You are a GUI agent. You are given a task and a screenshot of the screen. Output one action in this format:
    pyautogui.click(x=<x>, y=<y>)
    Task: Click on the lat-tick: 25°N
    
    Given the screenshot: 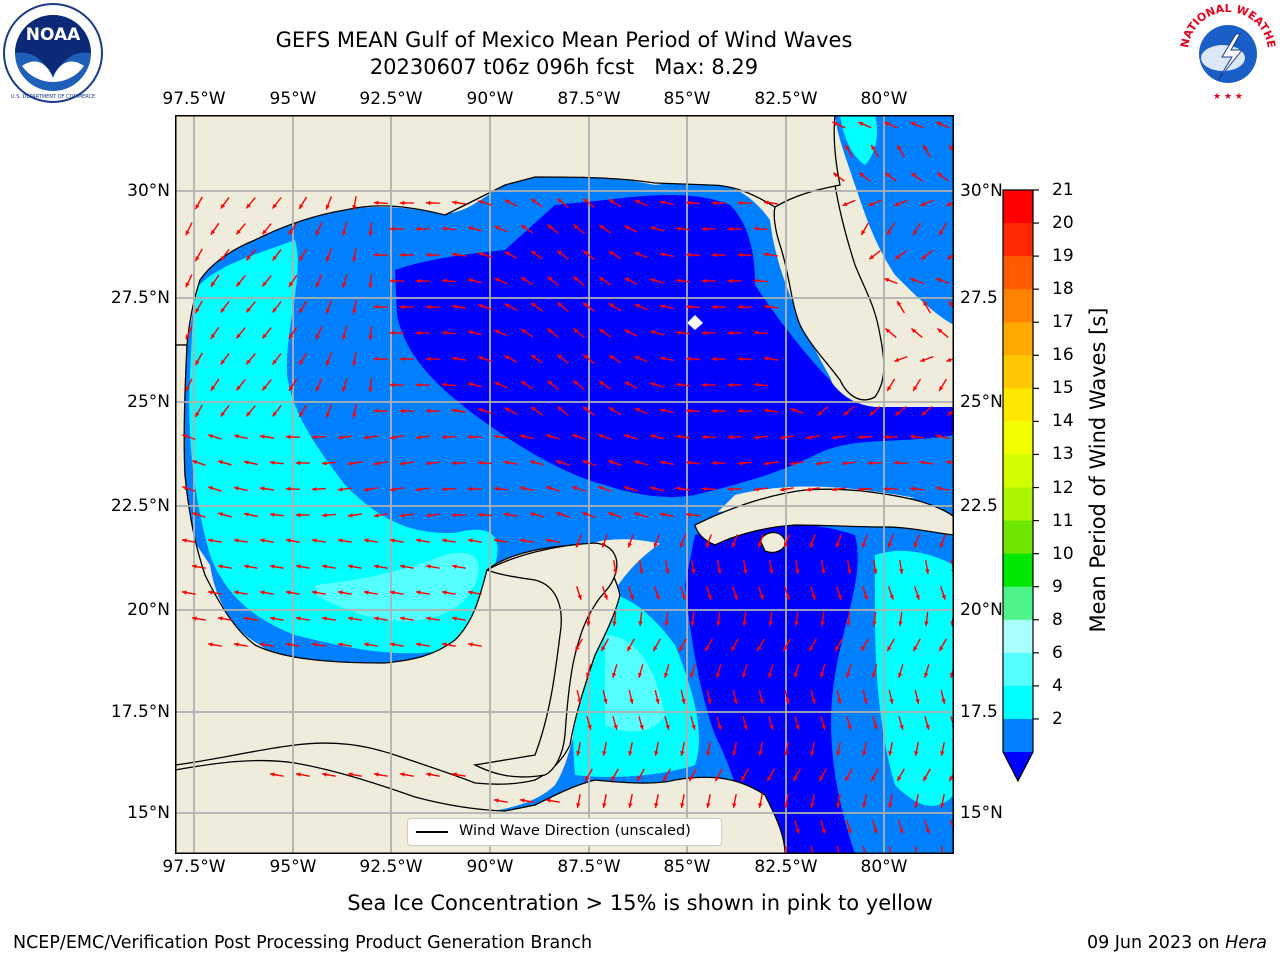 What is the action you would take?
    pyautogui.click(x=981, y=402)
    